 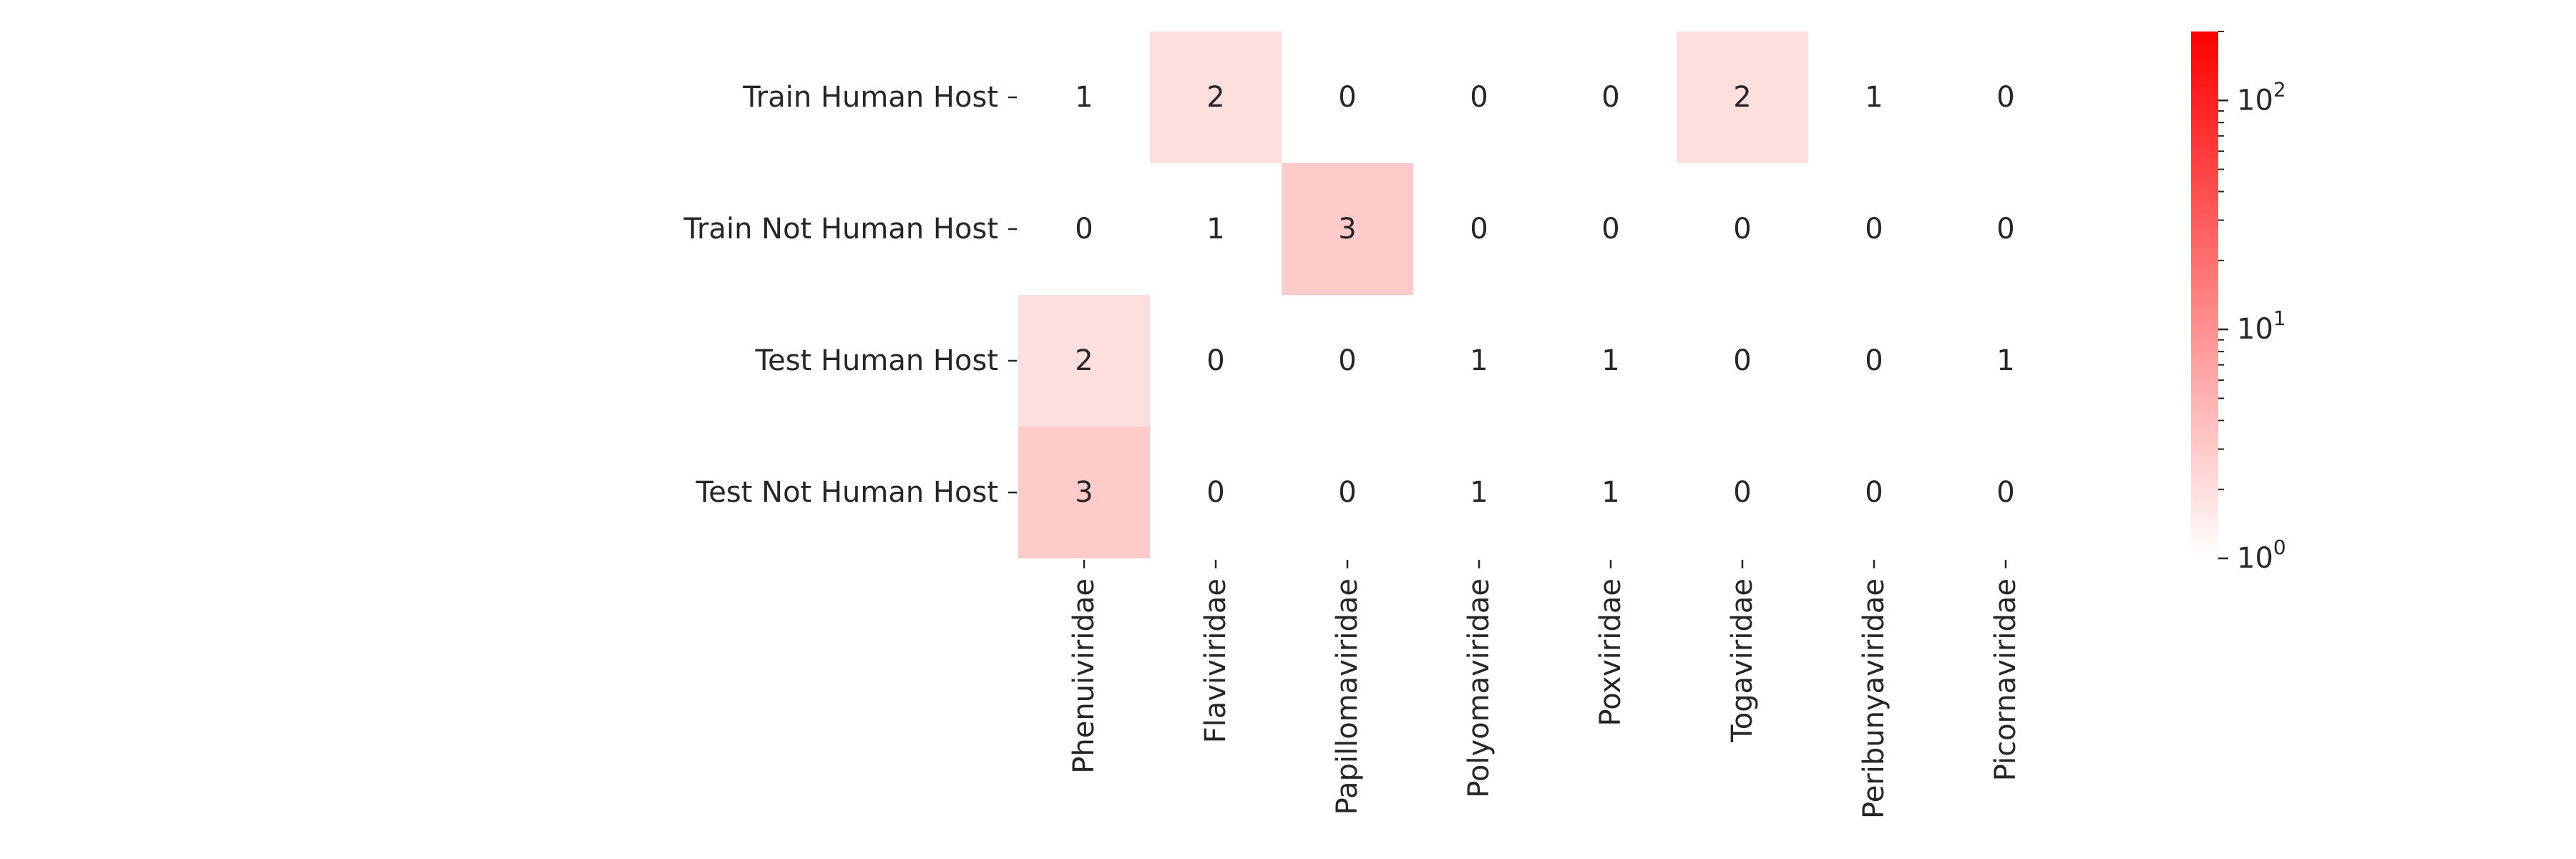 What do you see at coordinates (876, 360) in the screenshot?
I see `row-tick-label: Test Human Host` at bounding box center [876, 360].